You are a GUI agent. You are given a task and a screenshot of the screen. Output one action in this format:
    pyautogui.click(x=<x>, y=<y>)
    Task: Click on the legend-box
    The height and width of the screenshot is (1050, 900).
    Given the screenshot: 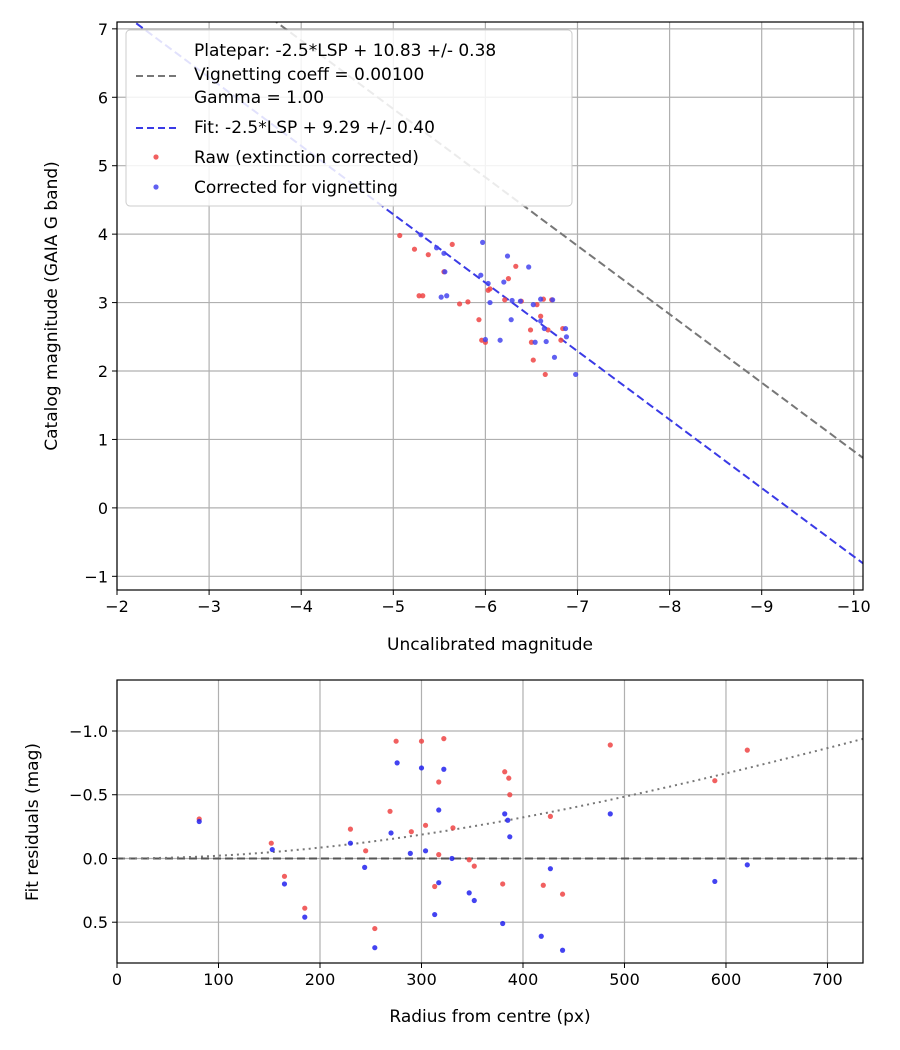 What is the action you would take?
    pyautogui.click(x=349, y=118)
    